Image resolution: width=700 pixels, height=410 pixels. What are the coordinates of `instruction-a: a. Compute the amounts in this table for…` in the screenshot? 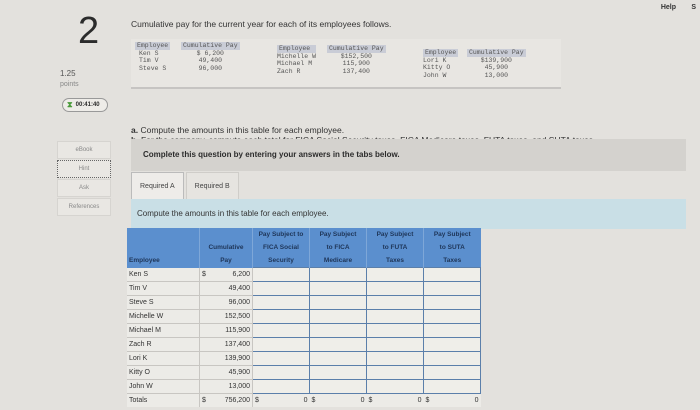 It's located at (238, 130).